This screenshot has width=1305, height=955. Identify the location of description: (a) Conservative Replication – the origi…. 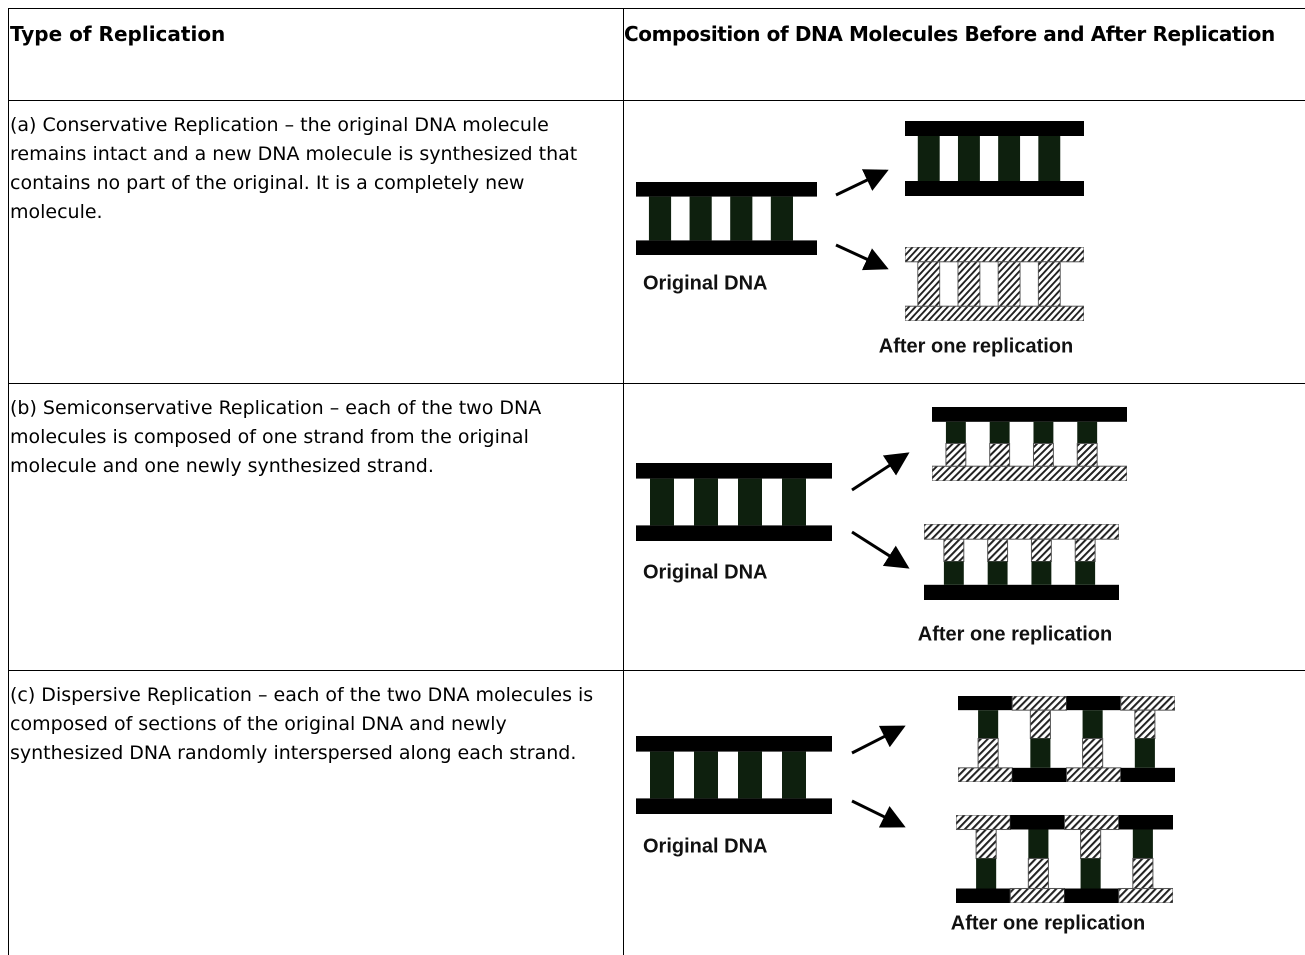
(294, 168).